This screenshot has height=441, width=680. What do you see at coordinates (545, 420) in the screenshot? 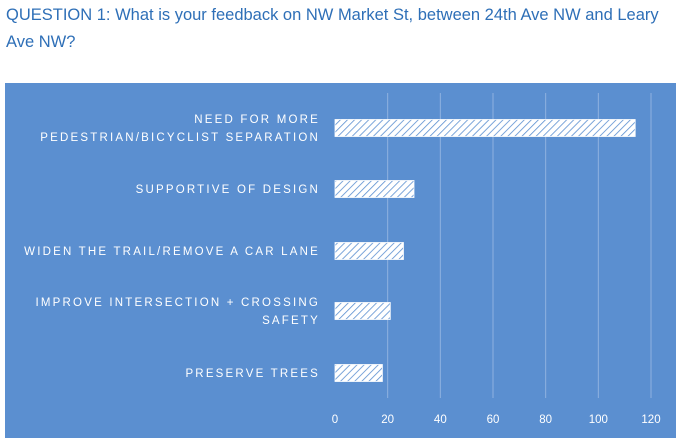
I see `x-tick-label: 80` at bounding box center [545, 420].